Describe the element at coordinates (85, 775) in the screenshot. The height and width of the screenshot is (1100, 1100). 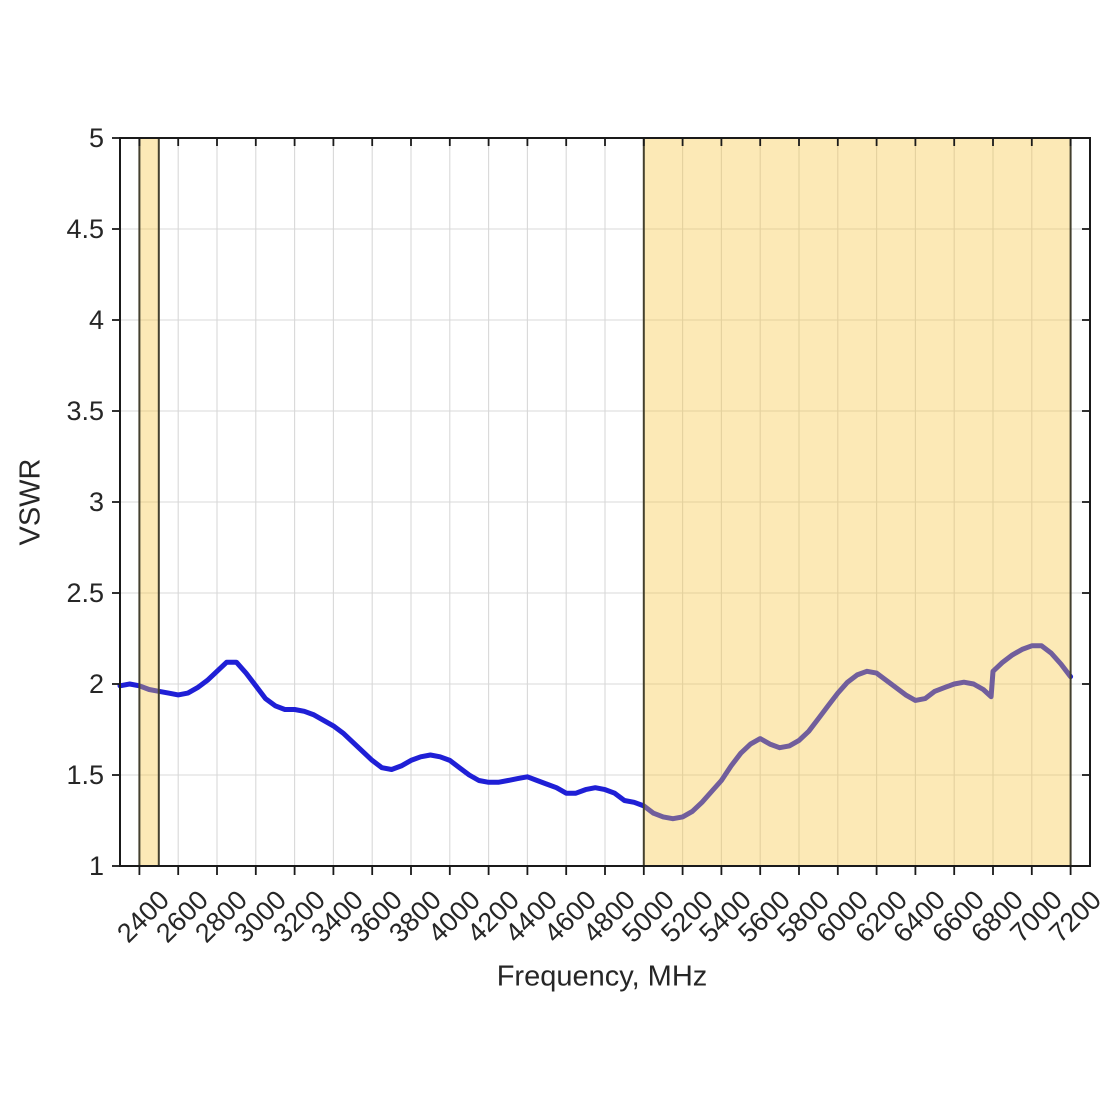
I see `y-tick-label: 1.5` at that location.